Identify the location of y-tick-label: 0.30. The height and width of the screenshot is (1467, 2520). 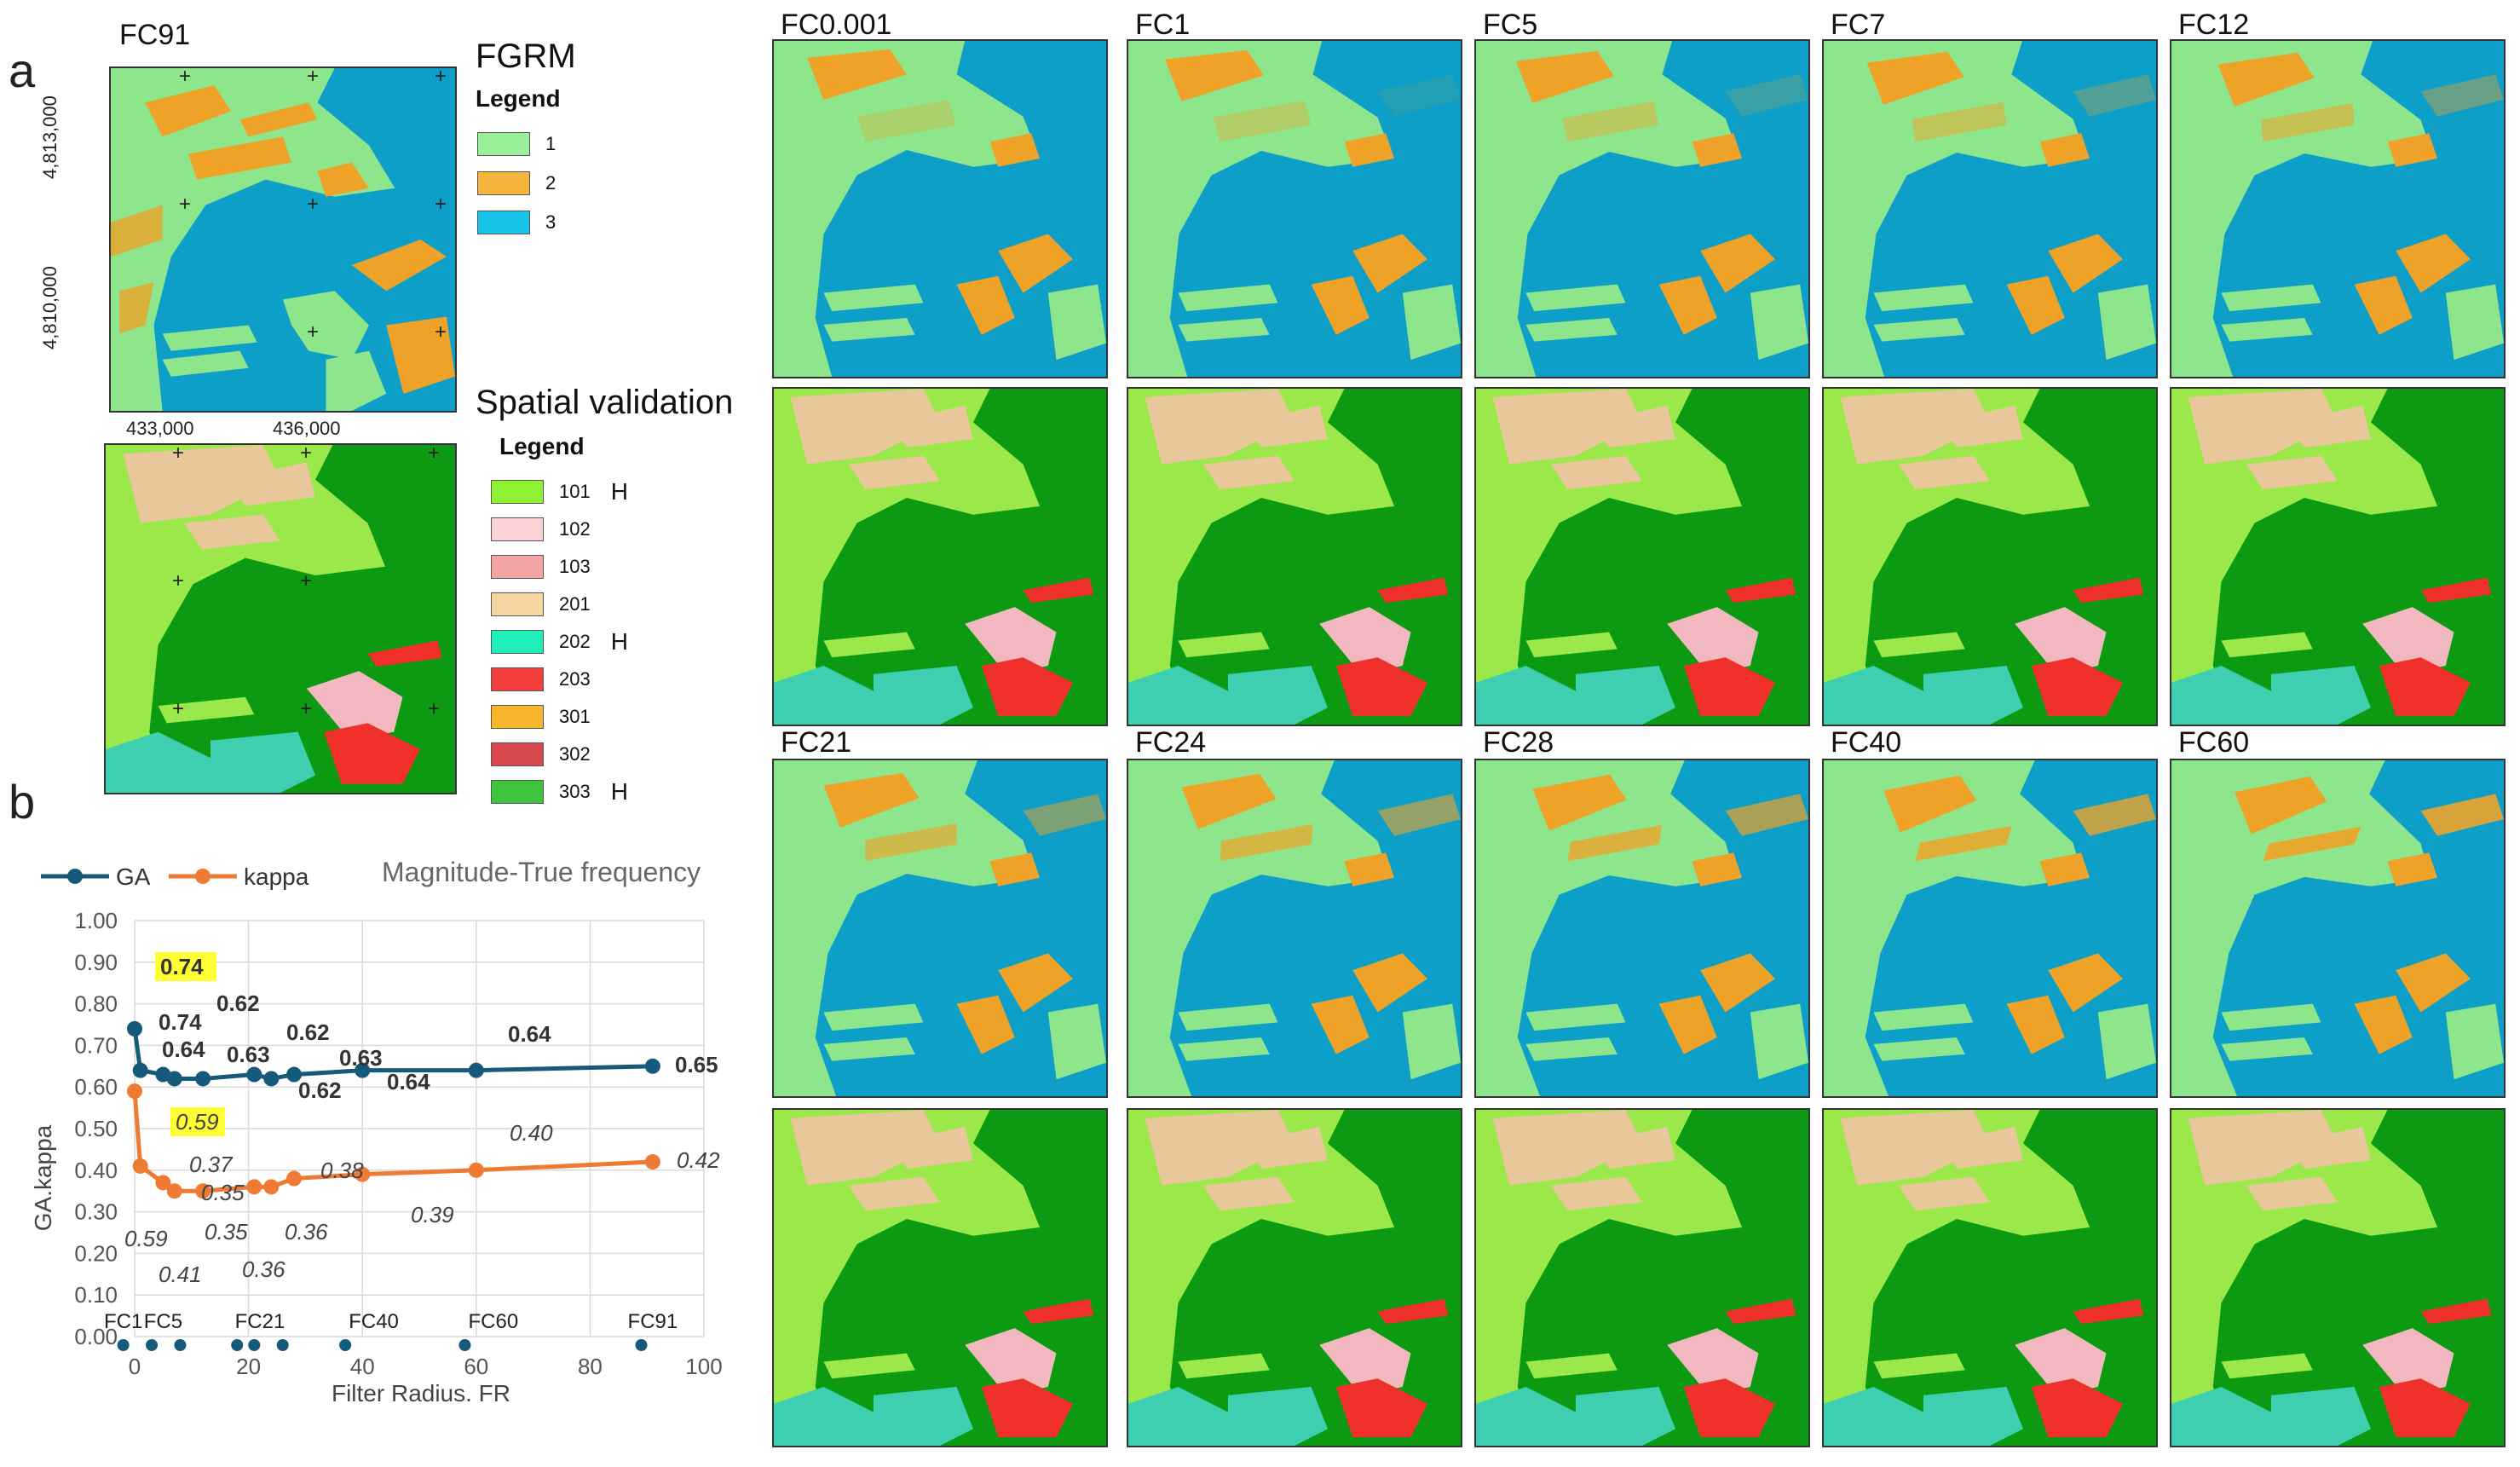
(96, 1212).